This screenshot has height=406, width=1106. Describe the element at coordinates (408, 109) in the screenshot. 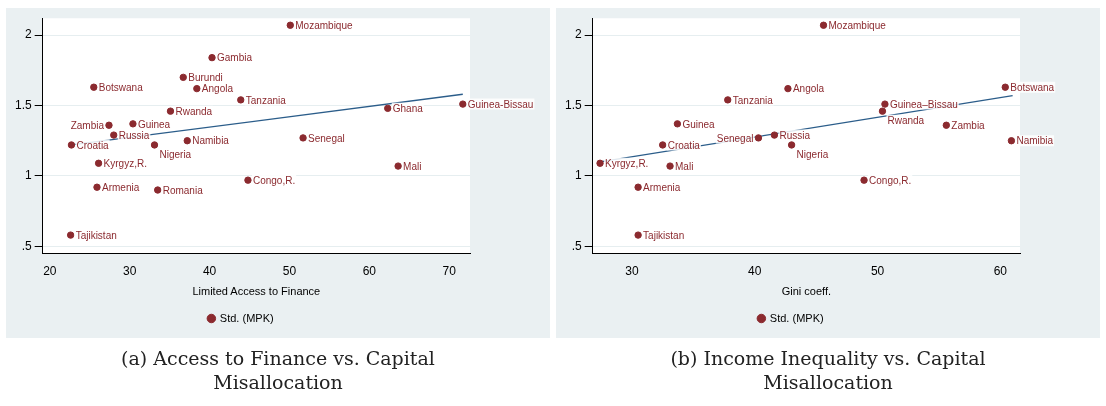

I see `annotation: Ghana` at that location.